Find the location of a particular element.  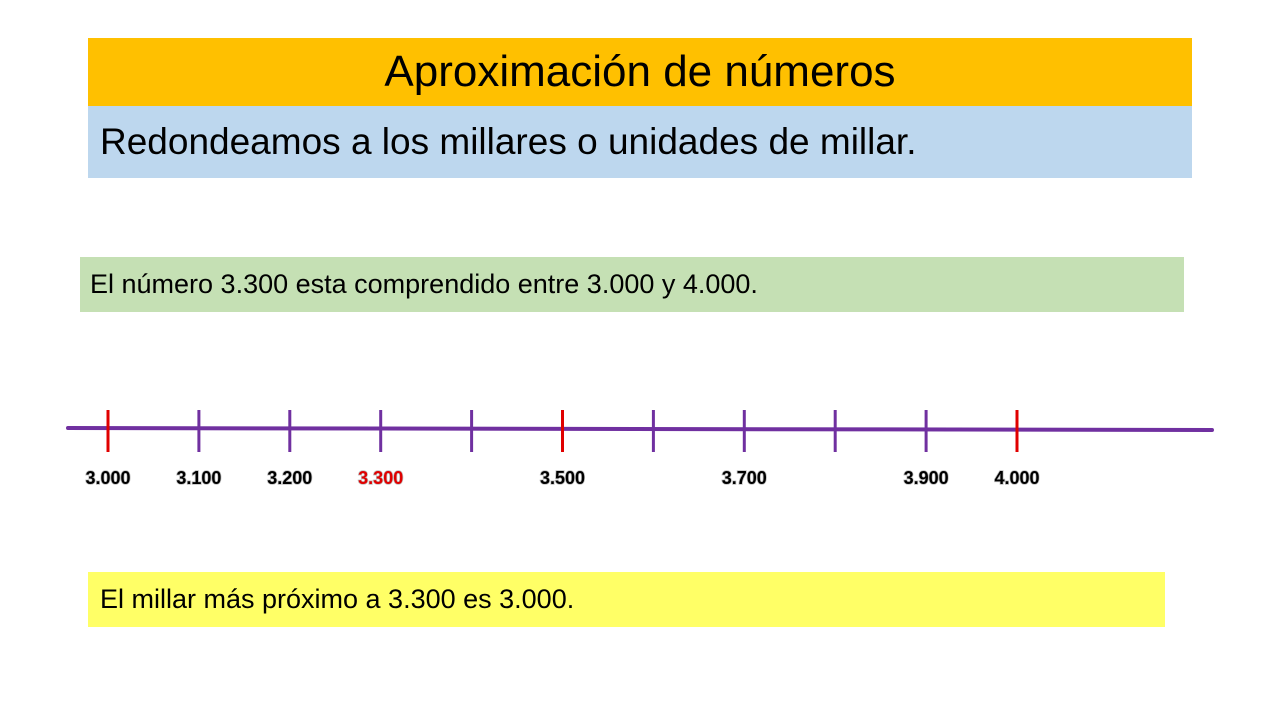

tick-label-3300: 3.300 is located at coordinates (380, 478).